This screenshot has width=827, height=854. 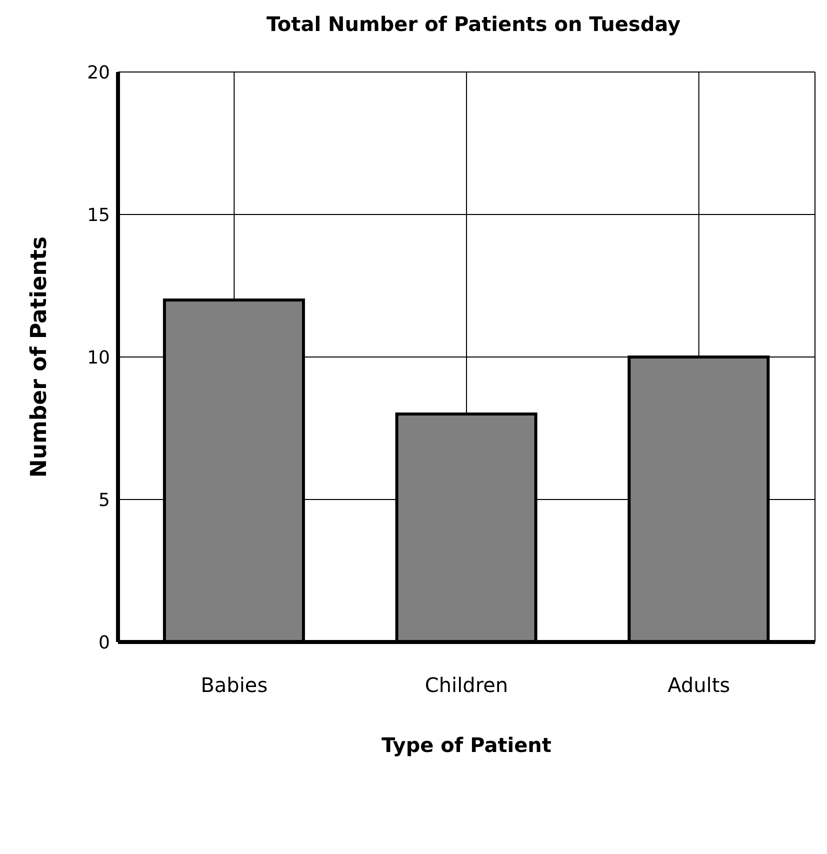 I want to click on y-tick-label: 0, so click(x=104, y=643).